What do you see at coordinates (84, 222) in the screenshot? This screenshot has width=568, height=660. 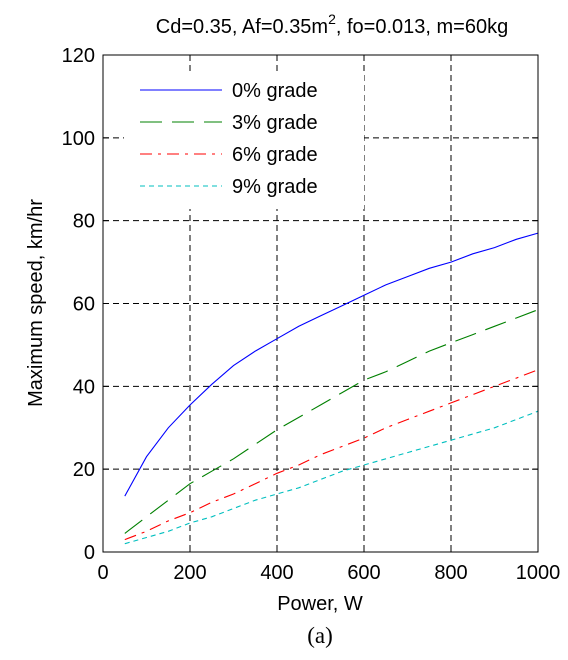 I see `y-tick-label: 80` at bounding box center [84, 222].